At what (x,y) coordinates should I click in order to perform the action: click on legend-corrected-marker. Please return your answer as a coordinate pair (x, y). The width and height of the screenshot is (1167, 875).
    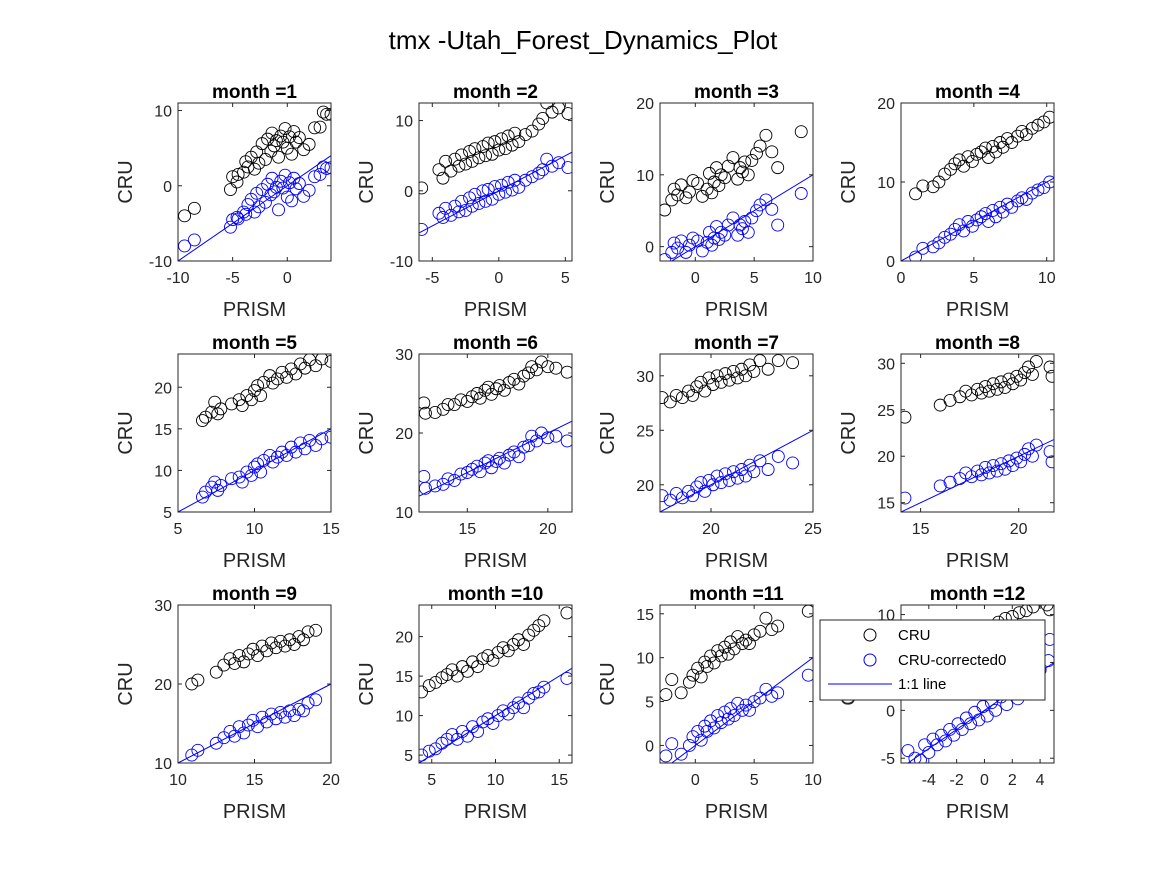
    Looking at the image, I should click on (870, 660).